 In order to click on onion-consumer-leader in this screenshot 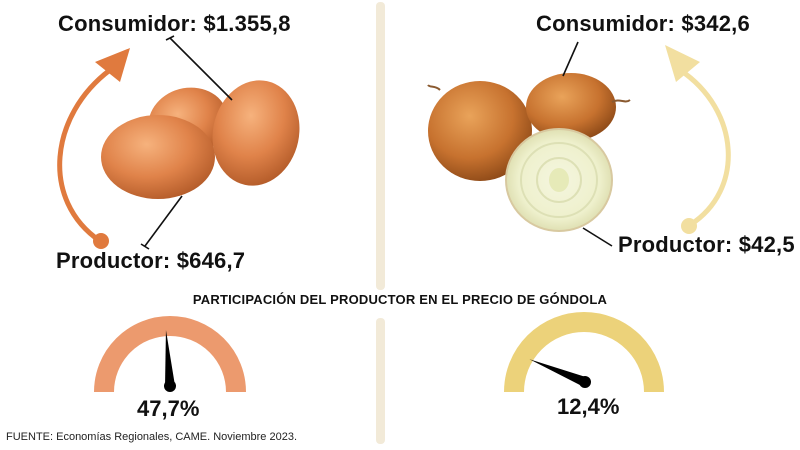, I will do `click(570, 59)`.